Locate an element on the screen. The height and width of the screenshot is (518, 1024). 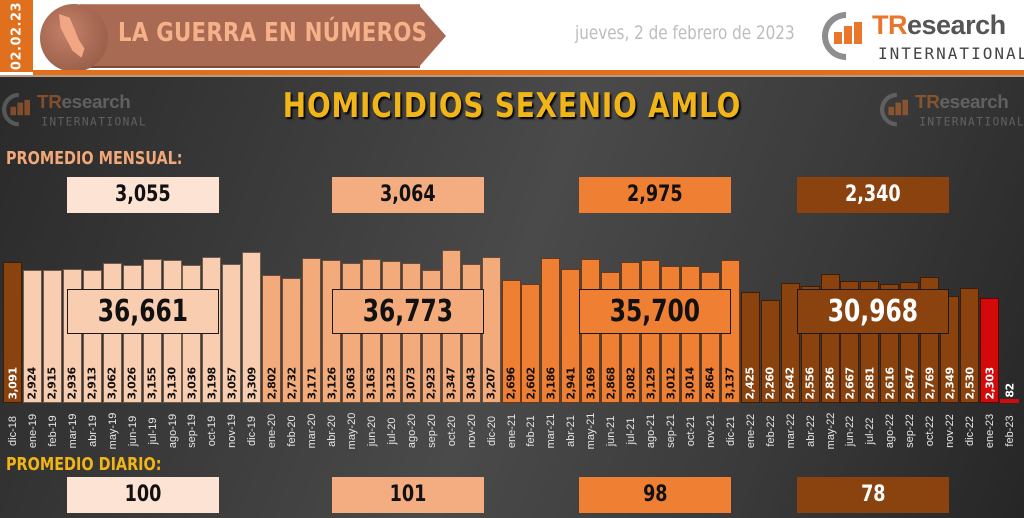
bar: 82 is located at coordinates (1009, 393).